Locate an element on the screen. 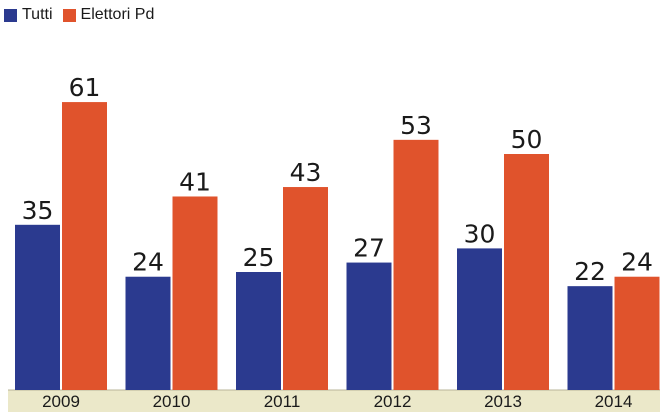 The image size is (665, 418). data-label-tutti-2012: 27 is located at coordinates (369, 248).